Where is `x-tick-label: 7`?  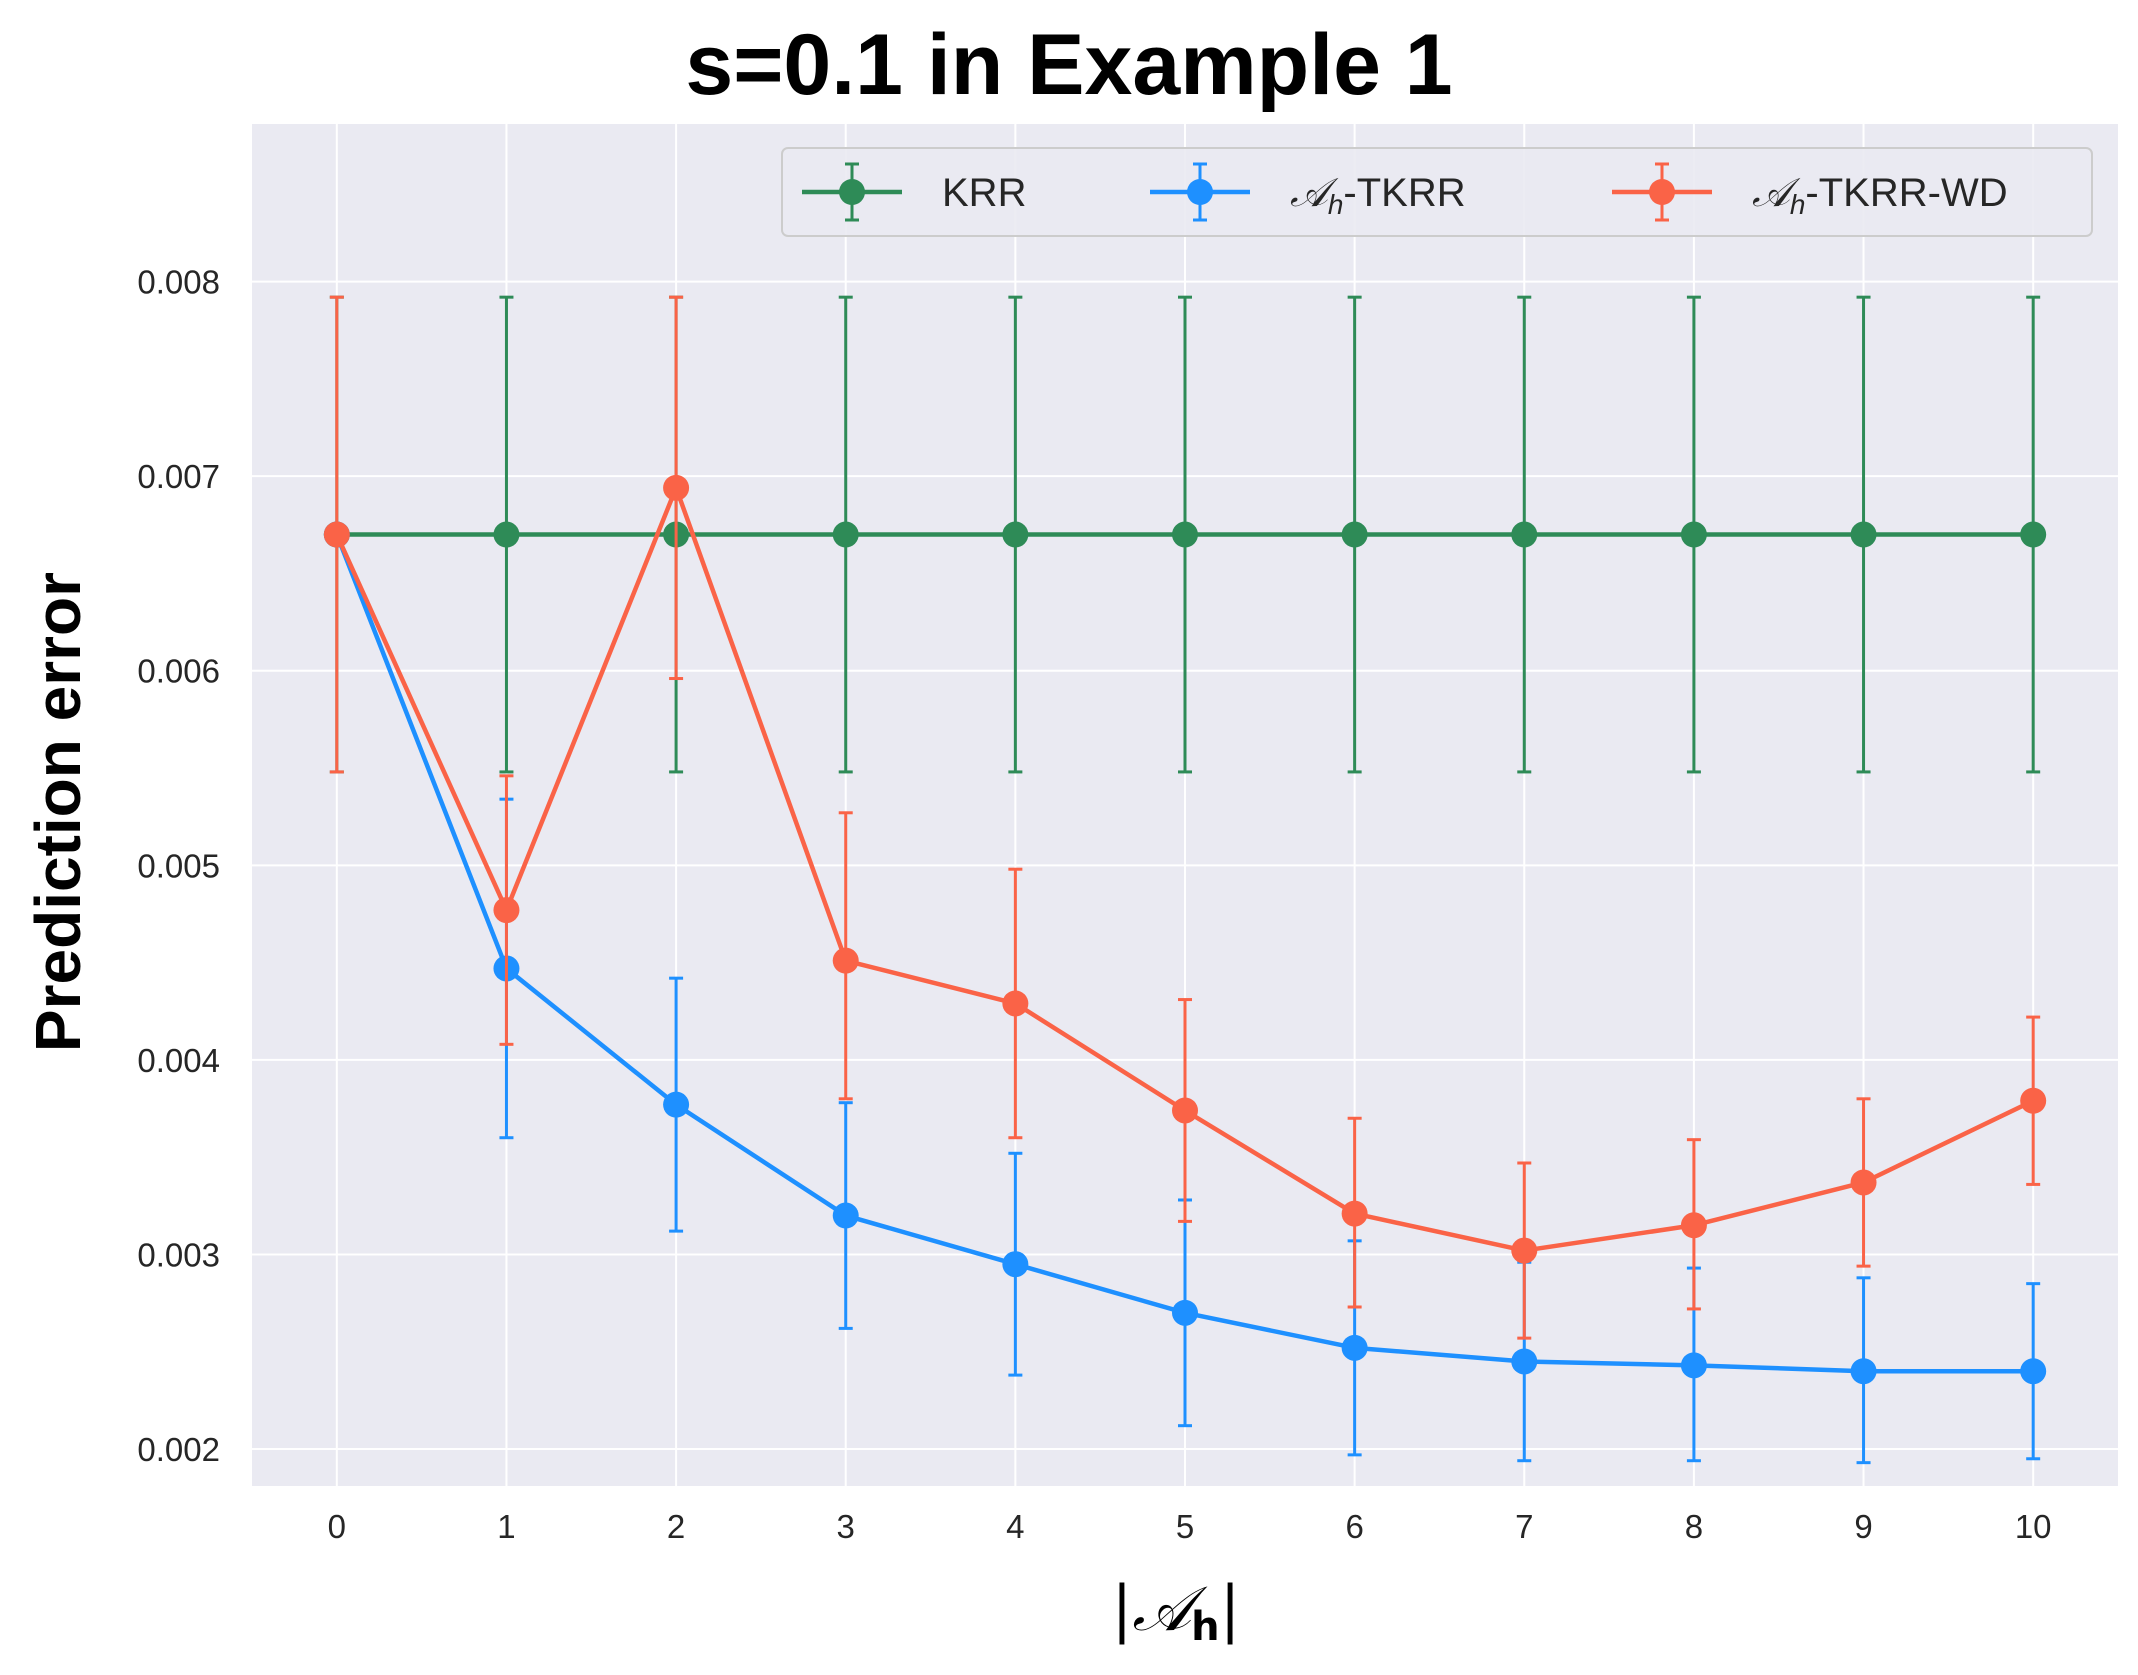 x-tick-label: 7 is located at coordinates (1524, 1526).